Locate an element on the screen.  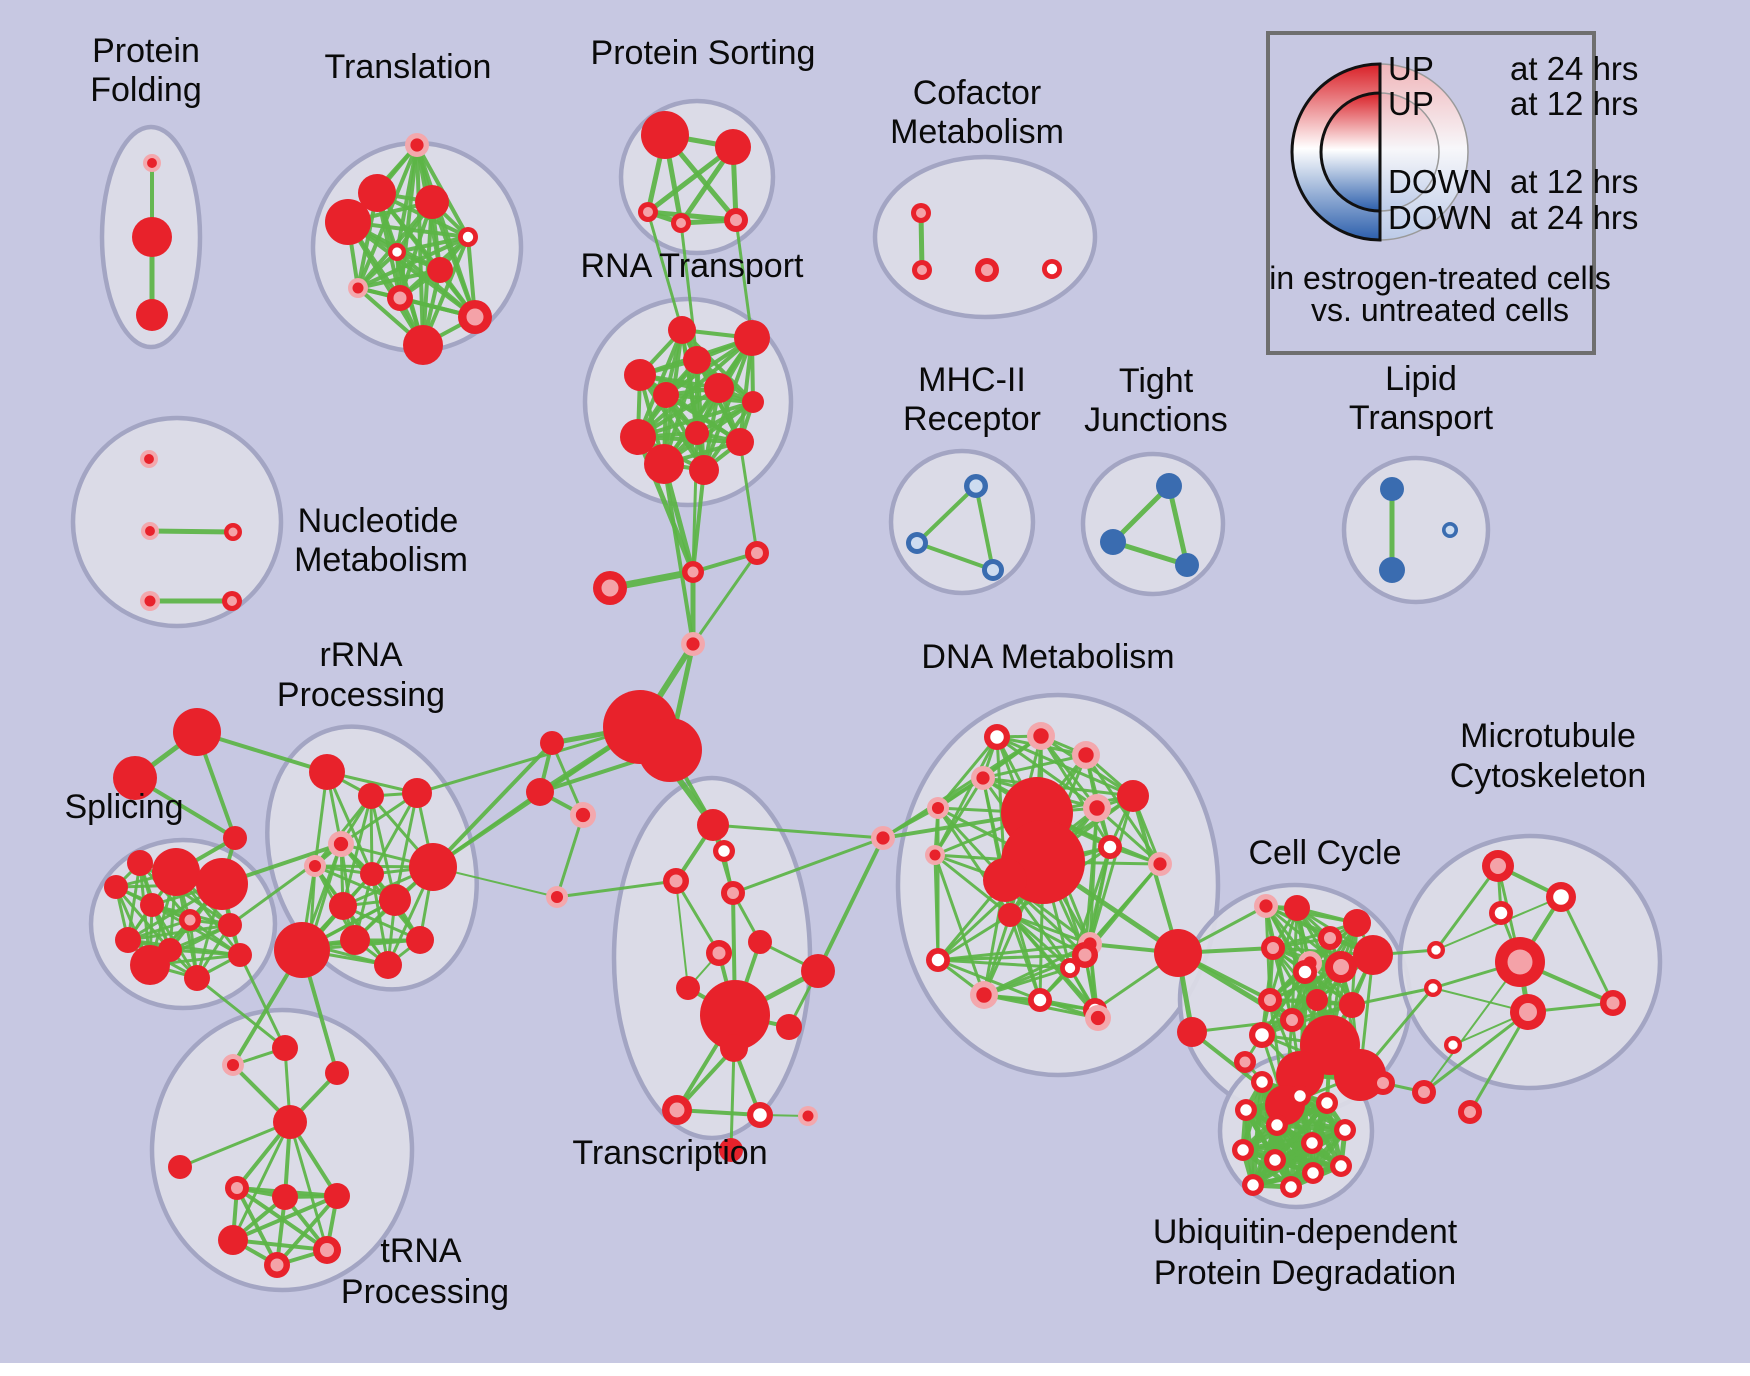
cluster-label-nucleotide-metabolism: Metabolism is located at coordinates (381, 560).